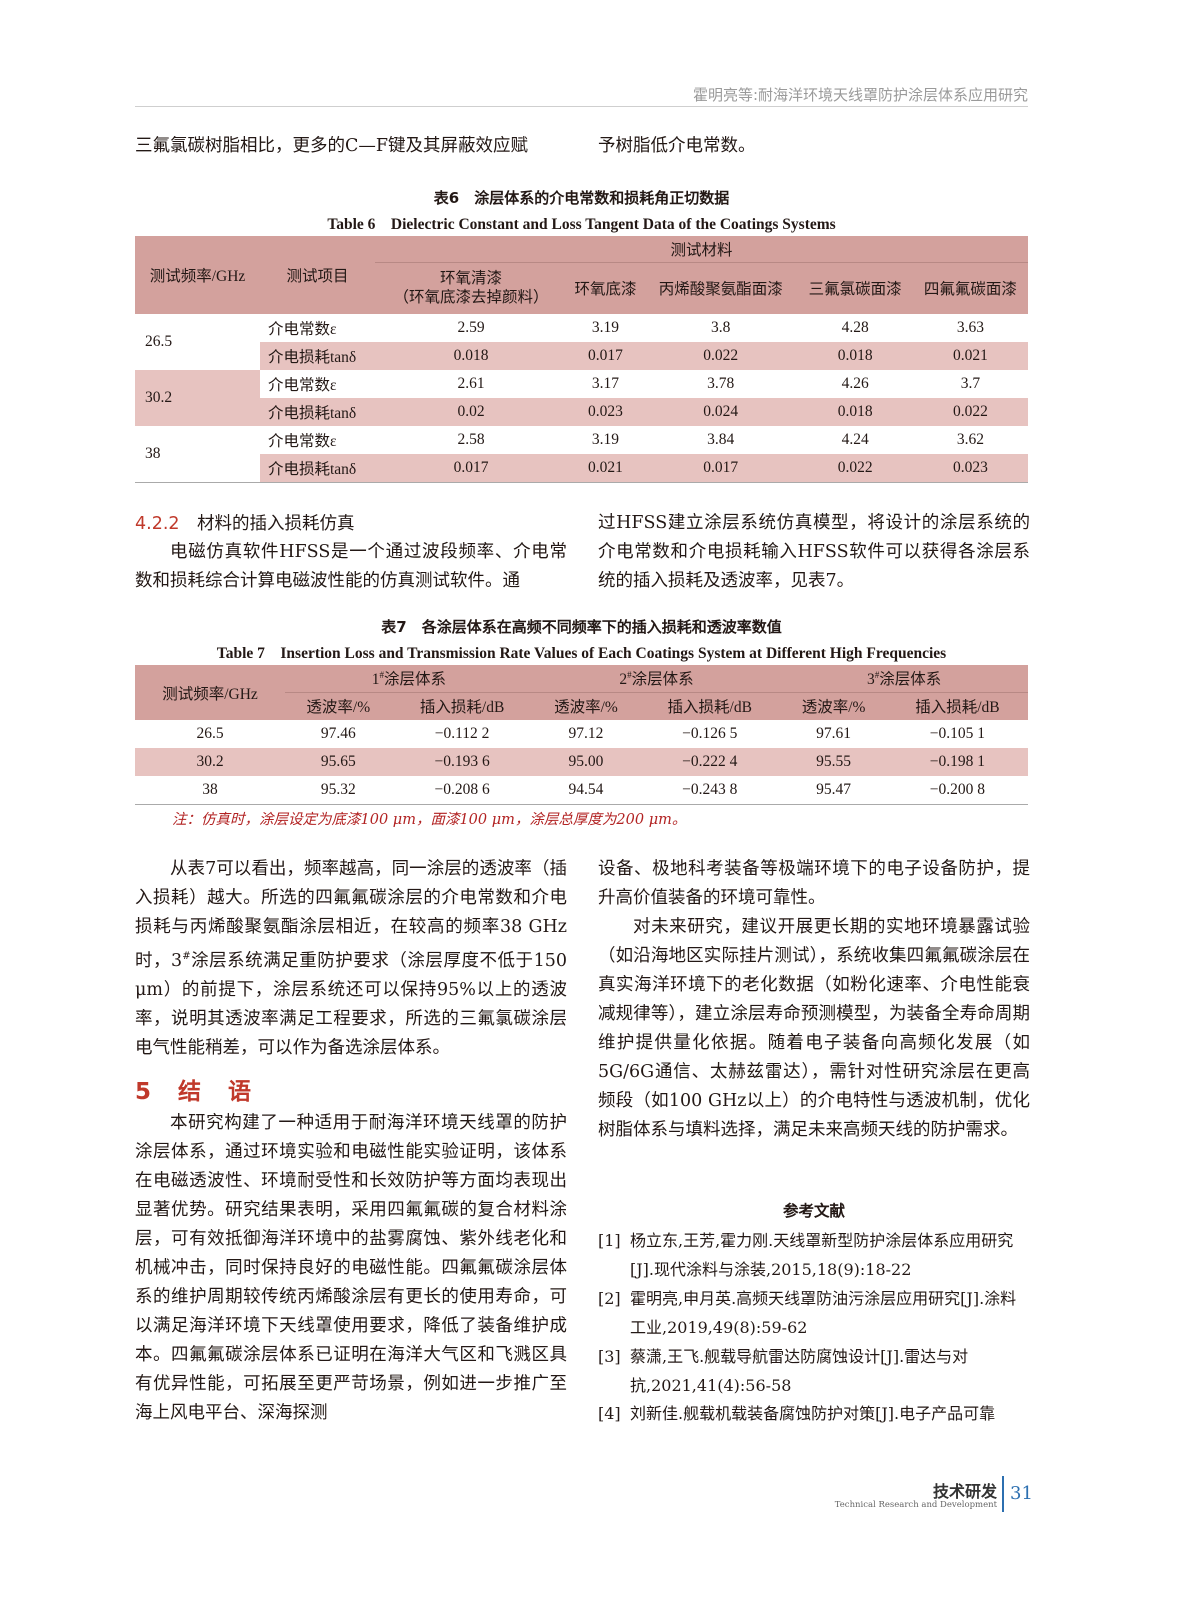 This screenshot has width=1187, height=1600. What do you see at coordinates (317, 276) in the screenshot?
I see `col-header-item: 测试项目` at bounding box center [317, 276].